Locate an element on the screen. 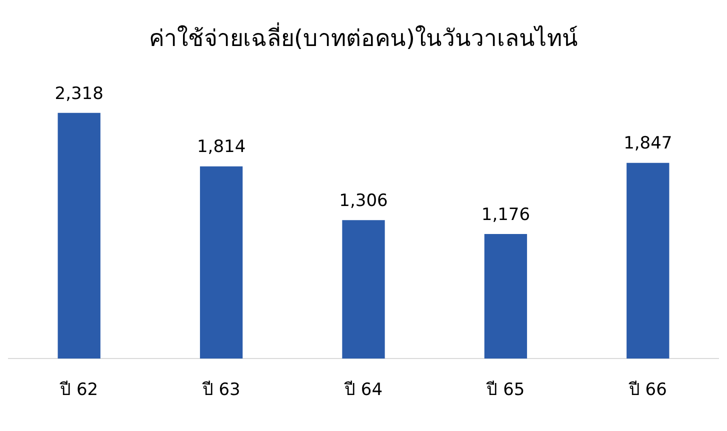  x-tick-label: ปี 66 is located at coordinates (647, 390).